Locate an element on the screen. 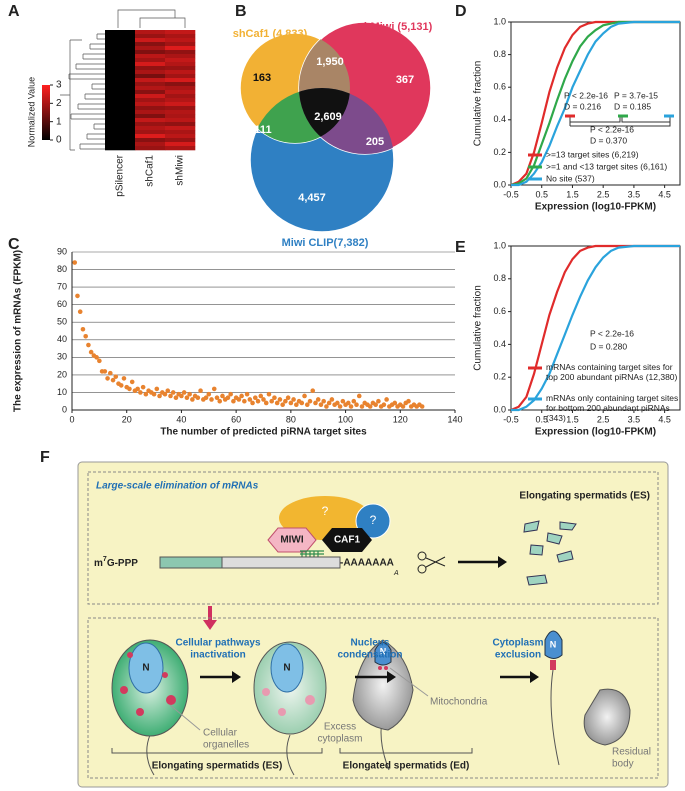  top-box is located at coordinates (373, 538).